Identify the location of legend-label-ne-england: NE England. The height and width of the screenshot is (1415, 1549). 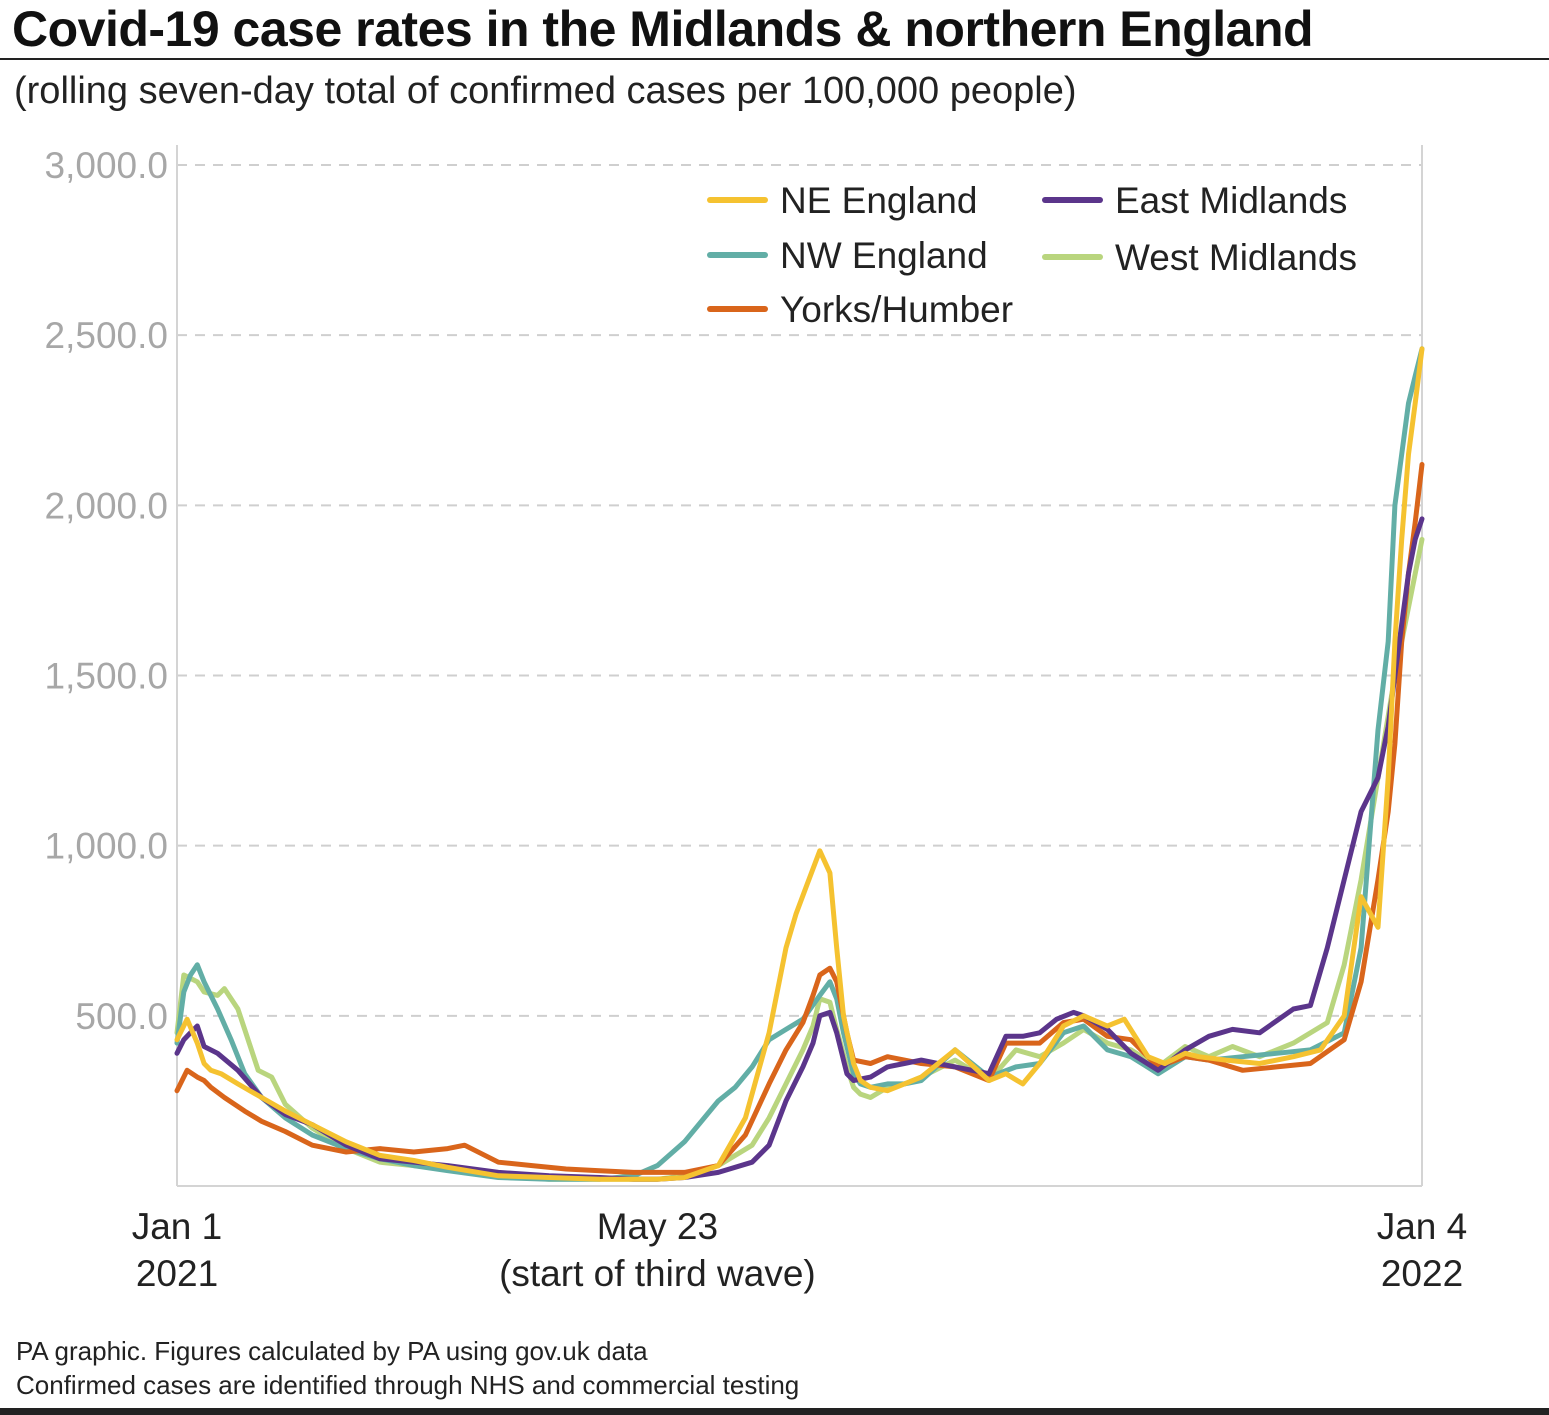
(878, 200).